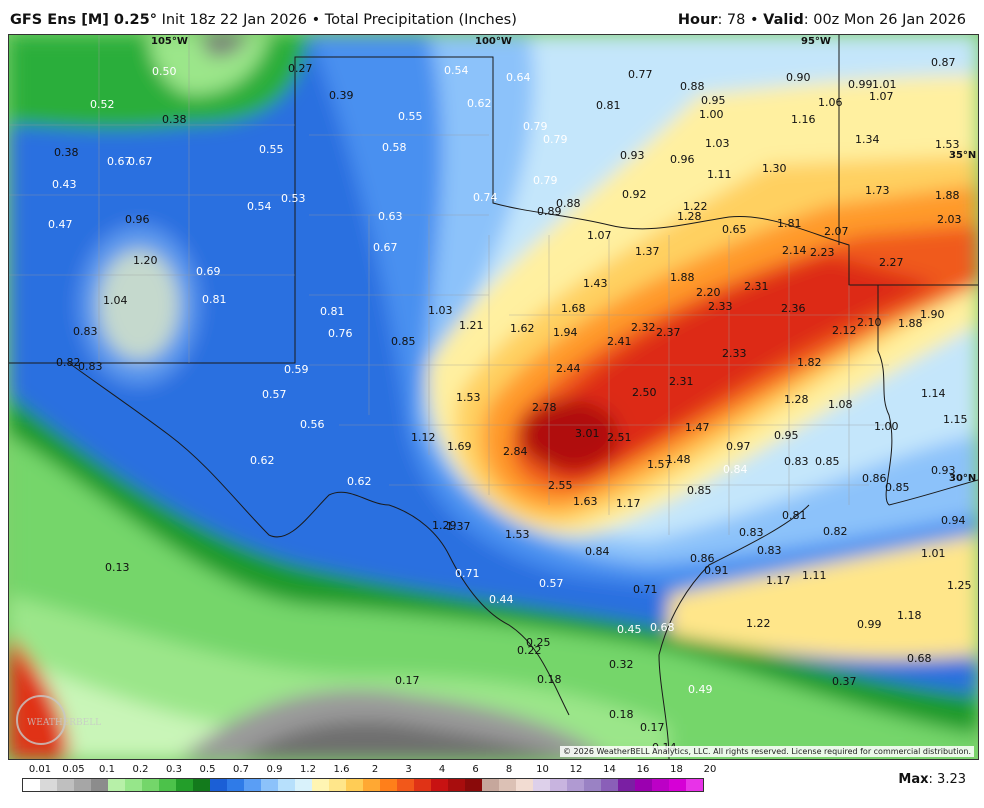  What do you see at coordinates (640, 74) in the screenshot?
I see `precip-value-label: 0.77` at bounding box center [640, 74].